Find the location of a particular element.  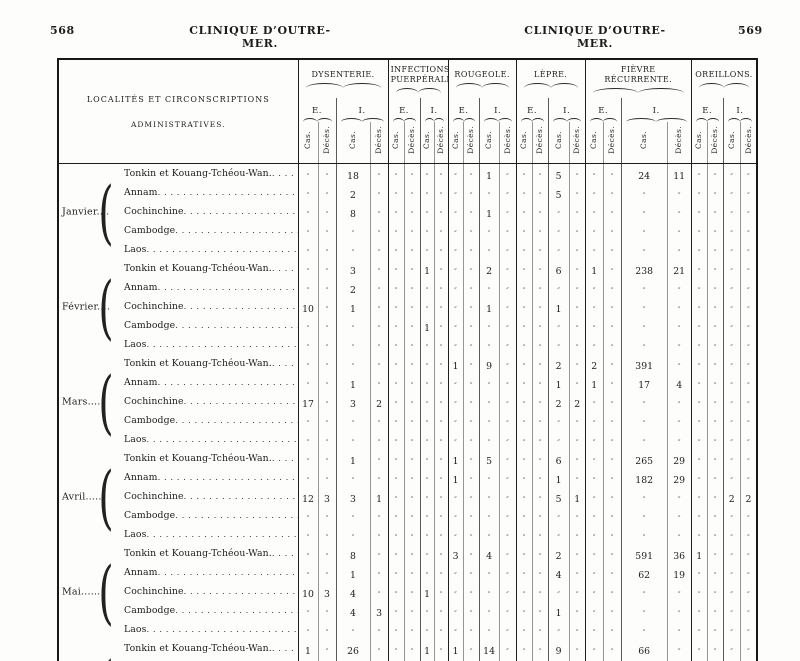

disease-header-1: INFECTIONS PUERPÉRALES. is located at coordinates (418, 78).